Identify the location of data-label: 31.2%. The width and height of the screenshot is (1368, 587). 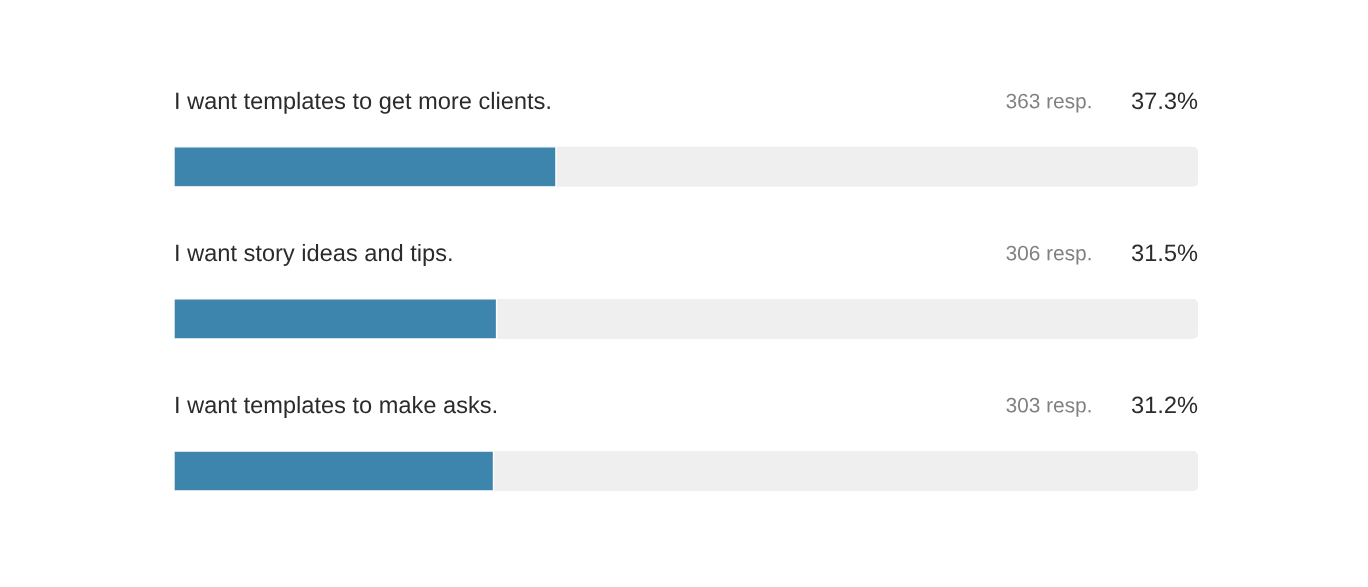
(1164, 405).